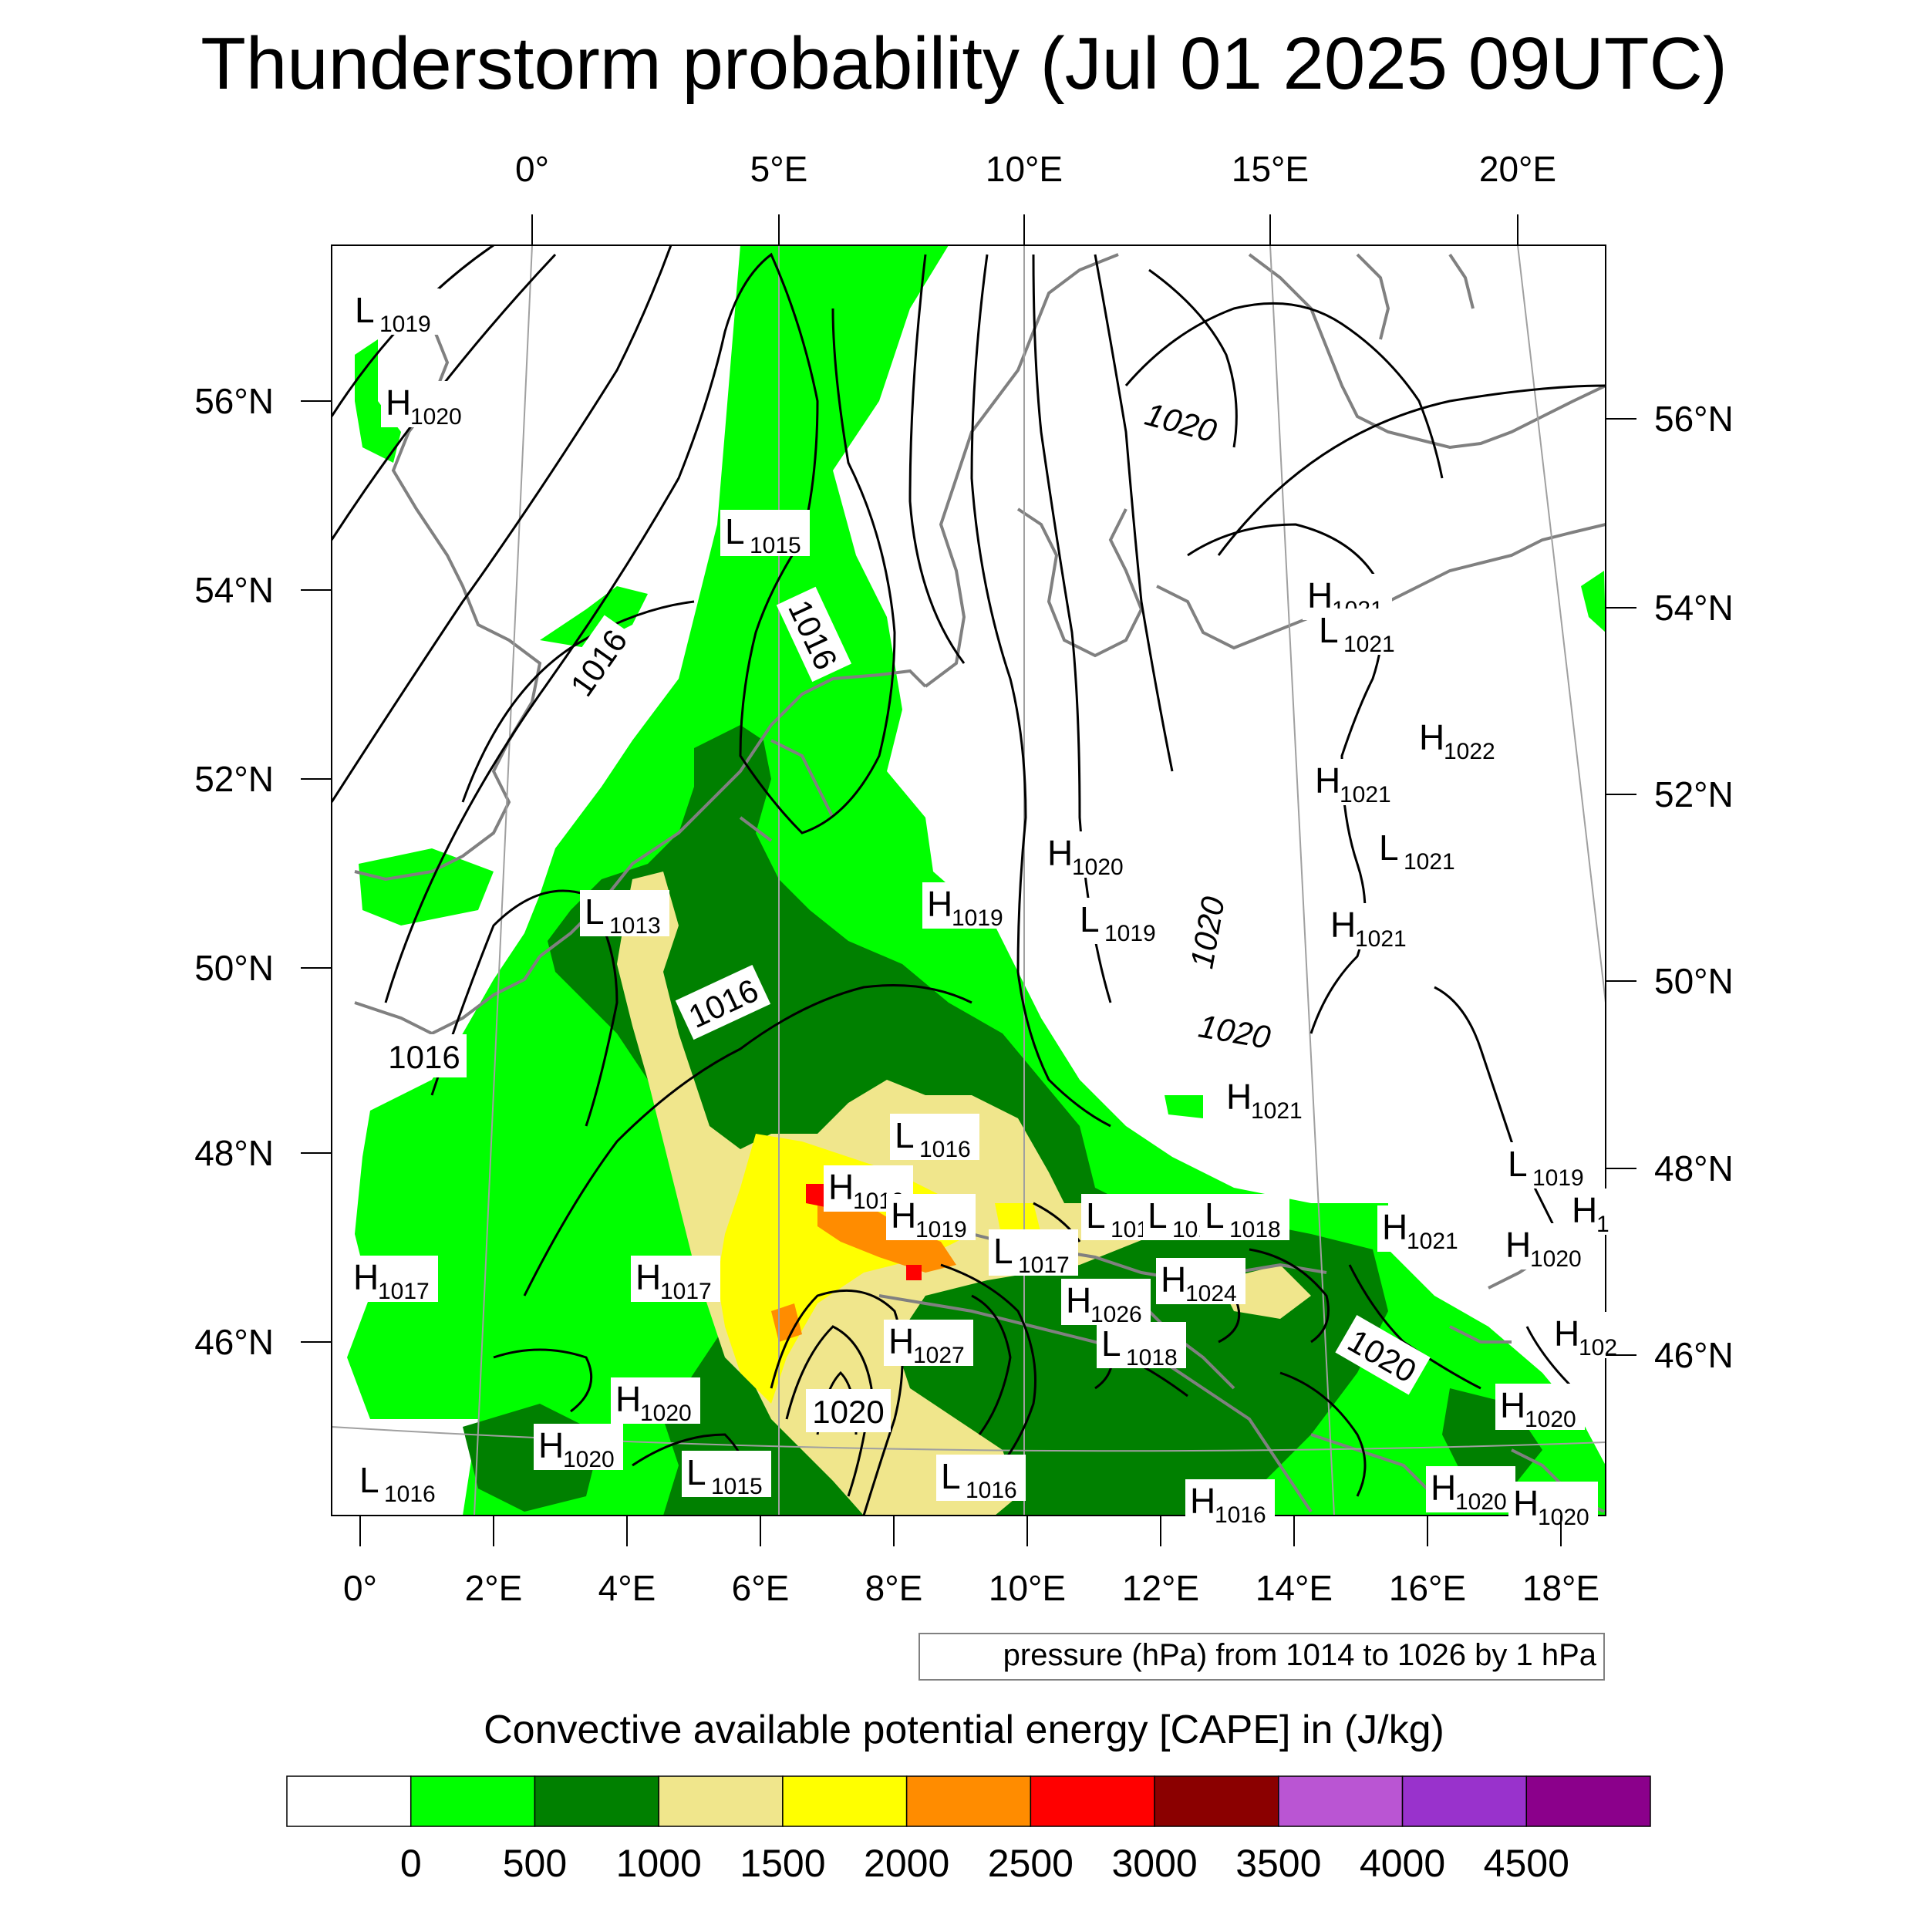  Describe the element at coordinates (1560, 1588) in the screenshot. I see `bottom-lon-label: 18°E` at that location.